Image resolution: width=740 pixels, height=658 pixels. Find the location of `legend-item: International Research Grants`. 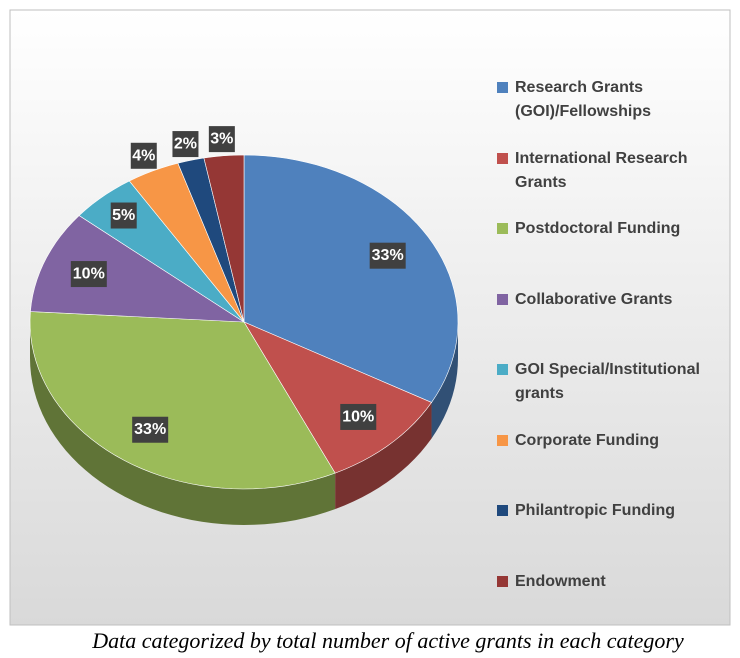

legend-item: International Research Grants is located at coordinates (614, 171).